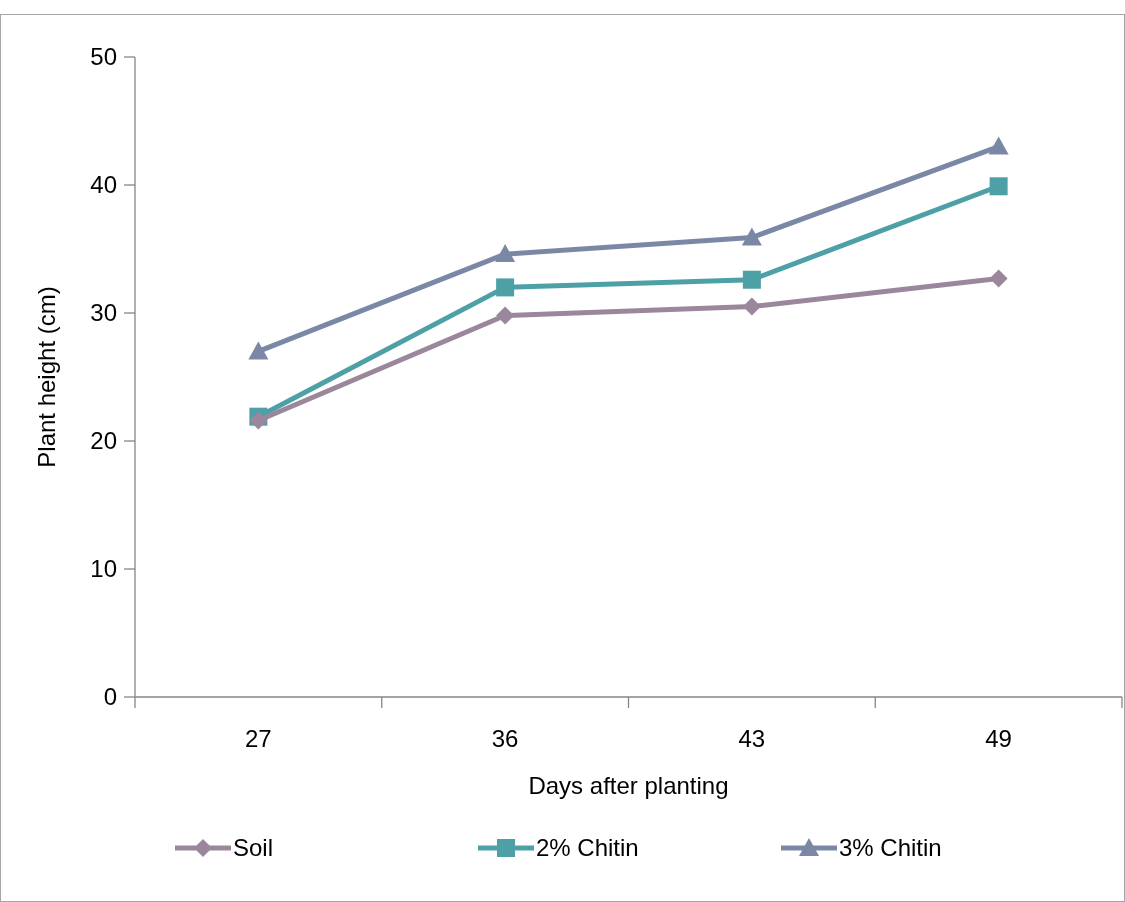 The image size is (1125, 902). What do you see at coordinates (998, 738) in the screenshot?
I see `x-tick-label: 49` at bounding box center [998, 738].